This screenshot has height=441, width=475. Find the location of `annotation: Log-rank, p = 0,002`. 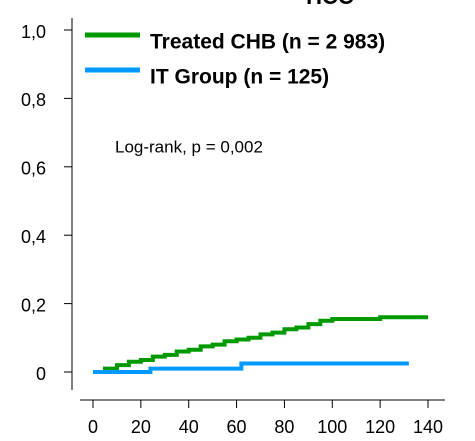

annotation: Log-rank, p = 0,002 is located at coordinates (189, 146).